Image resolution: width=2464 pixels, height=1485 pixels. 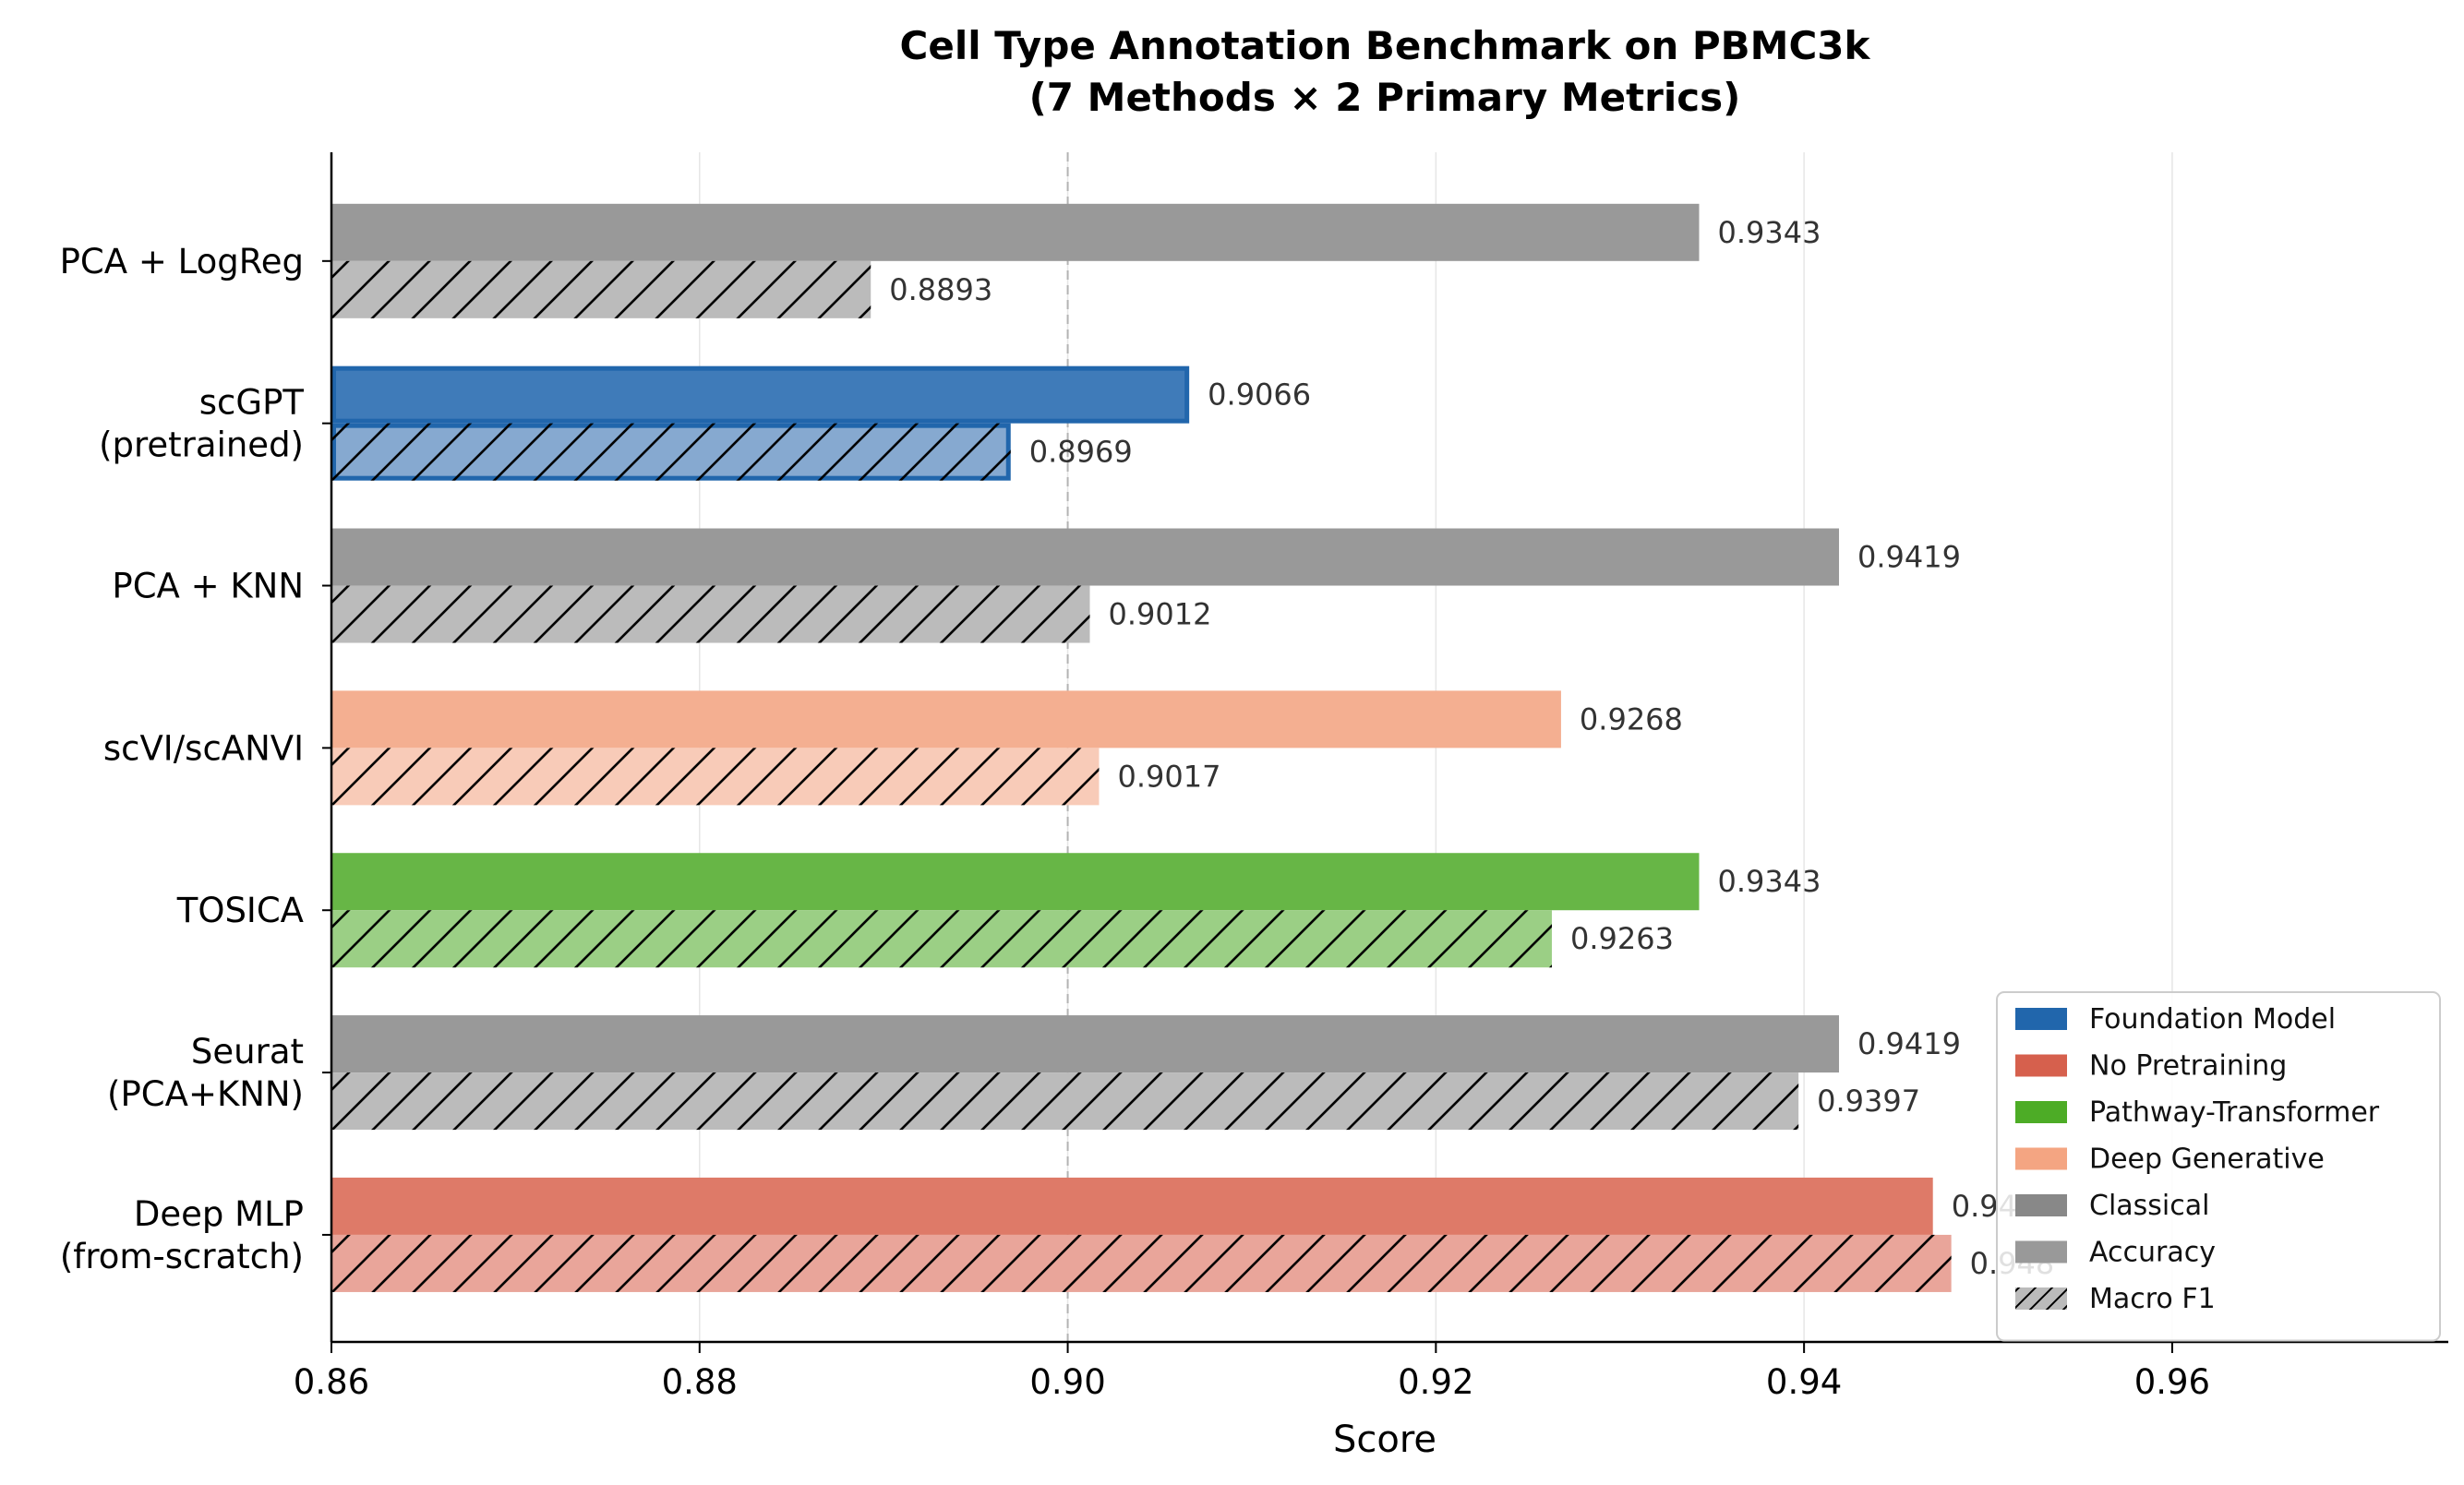 What do you see at coordinates (940, 289) in the screenshot?
I see `value-label: 0.8893` at bounding box center [940, 289].